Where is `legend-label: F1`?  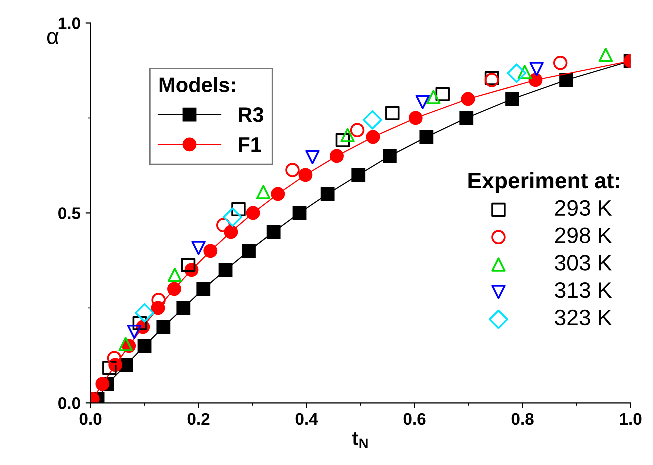
legend-label: F1 is located at coordinates (250, 145).